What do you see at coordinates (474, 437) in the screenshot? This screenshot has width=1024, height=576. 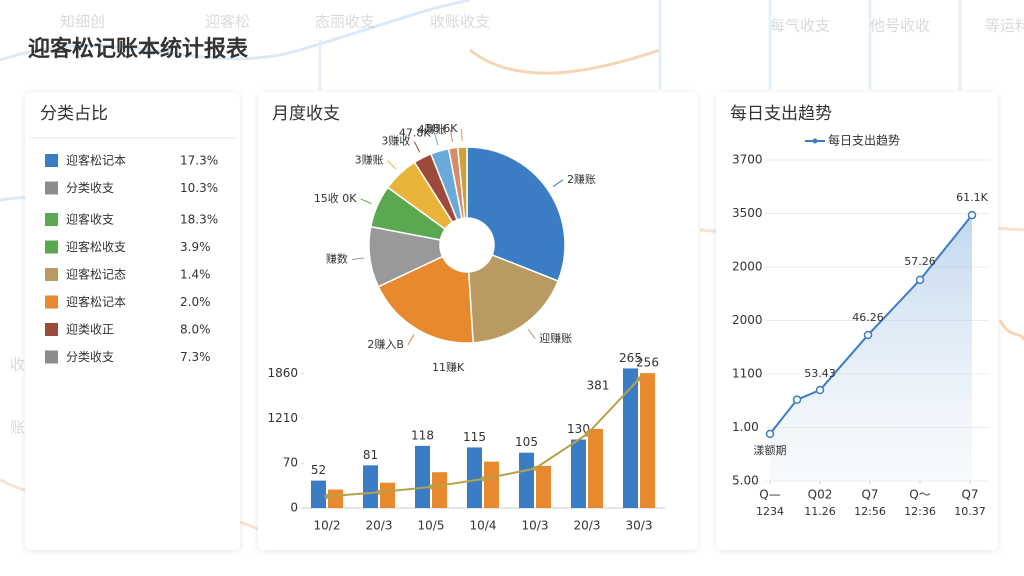 I see `value-label: 115` at bounding box center [474, 437].